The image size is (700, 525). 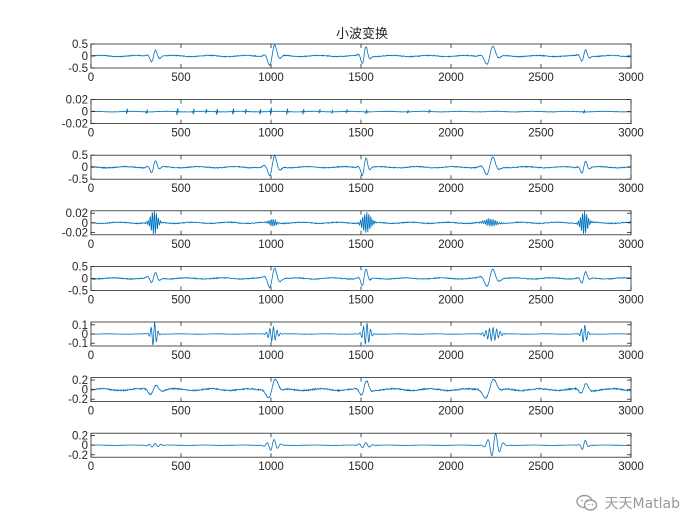 I want to click on watermark: 天天Matlab, so click(x=628, y=503).